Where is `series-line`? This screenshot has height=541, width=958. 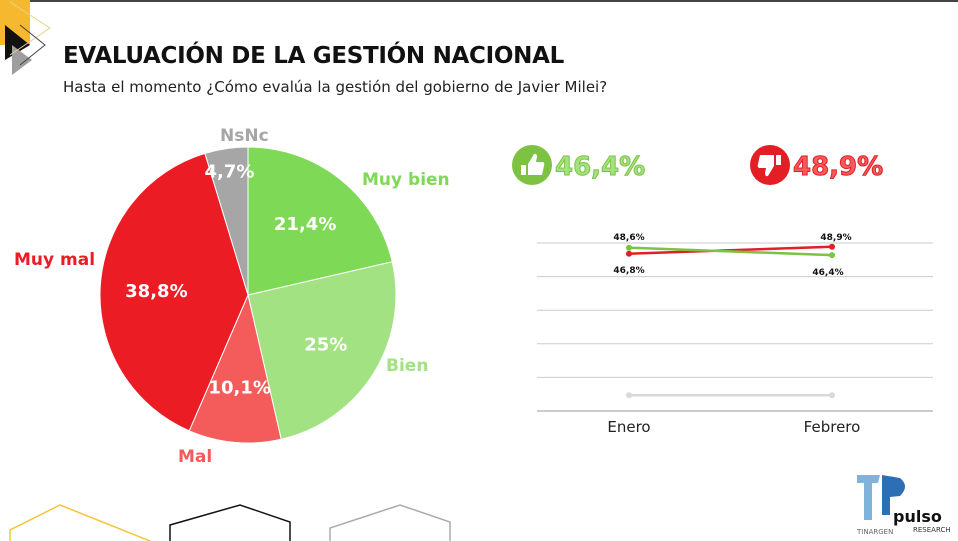
series-line is located at coordinates (730, 251).